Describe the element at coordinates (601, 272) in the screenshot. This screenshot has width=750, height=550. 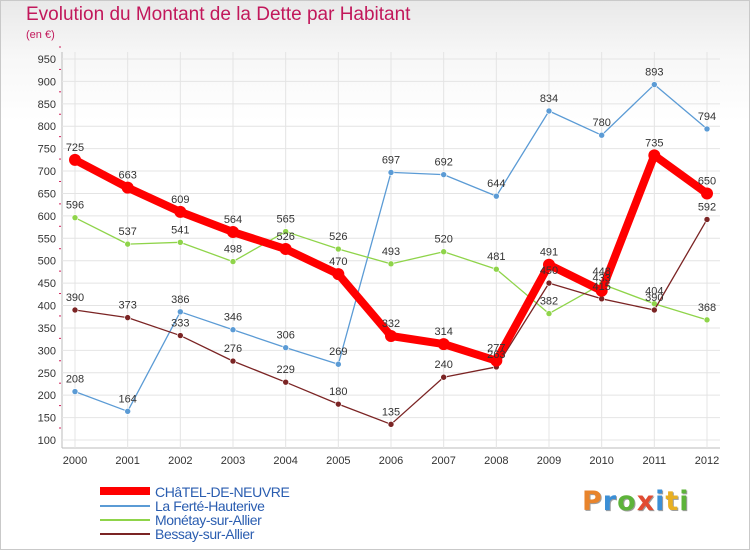
I see `data-label: 448` at that location.